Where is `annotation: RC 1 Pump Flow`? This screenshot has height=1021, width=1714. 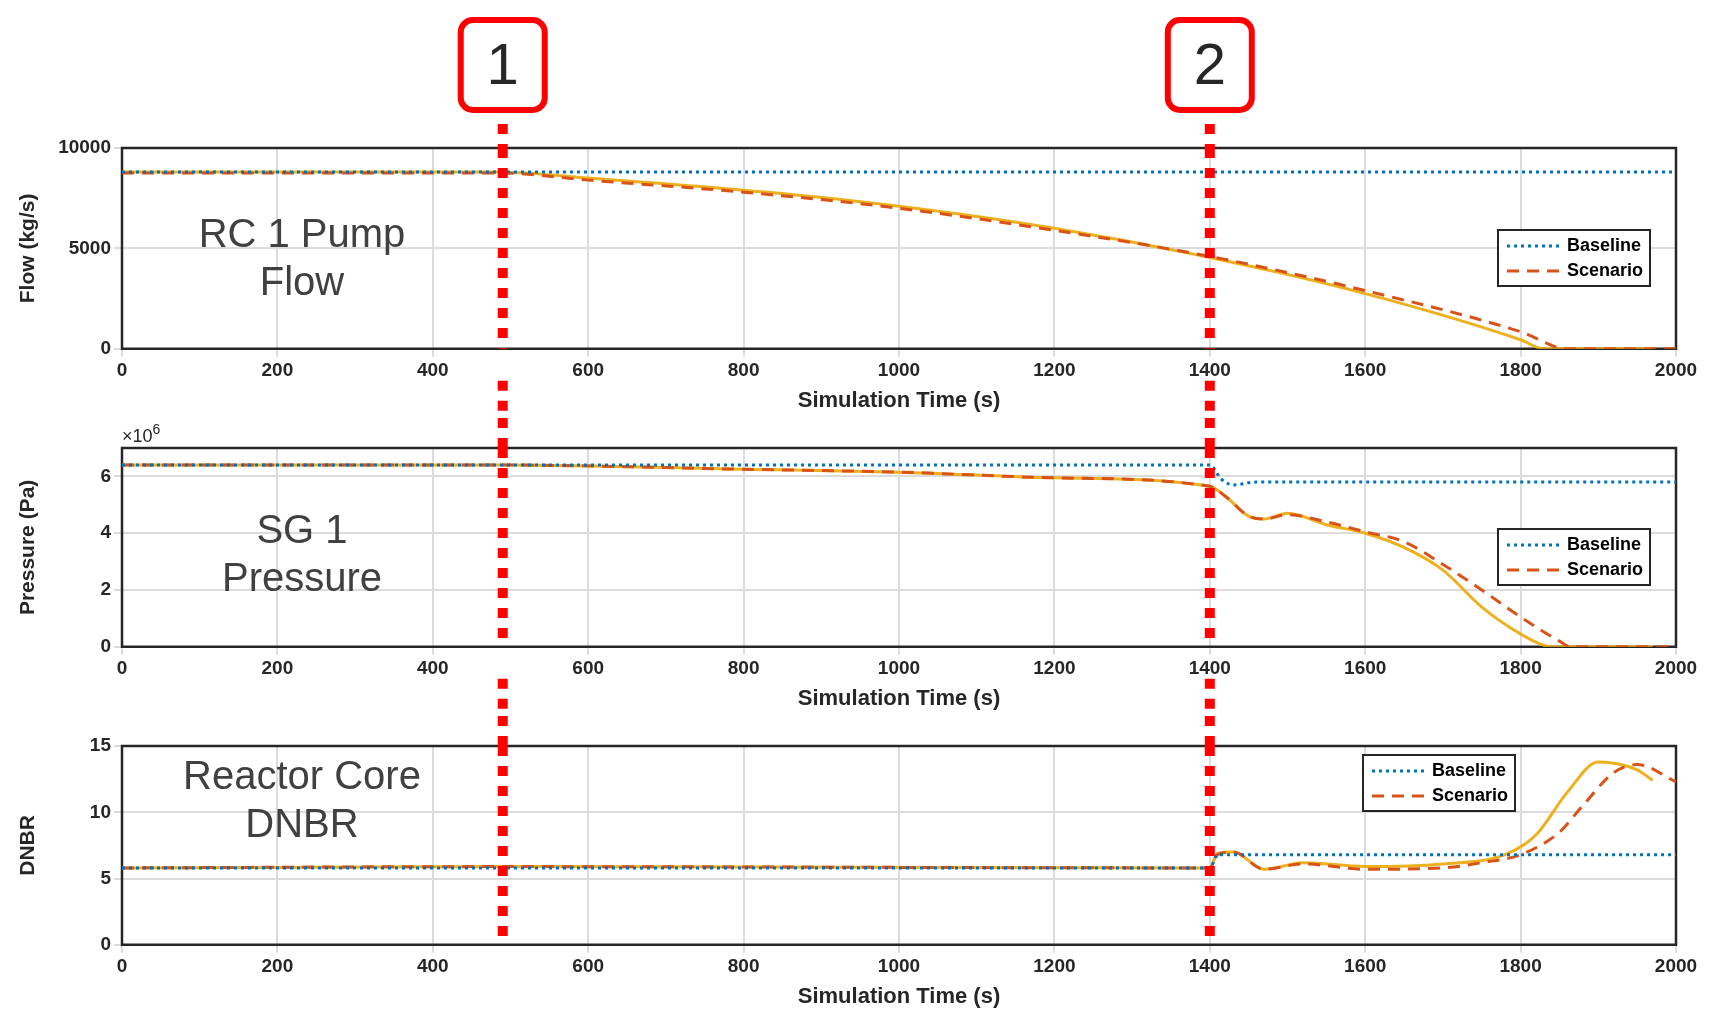 annotation: RC 1 Pump Flow is located at coordinates (302, 257).